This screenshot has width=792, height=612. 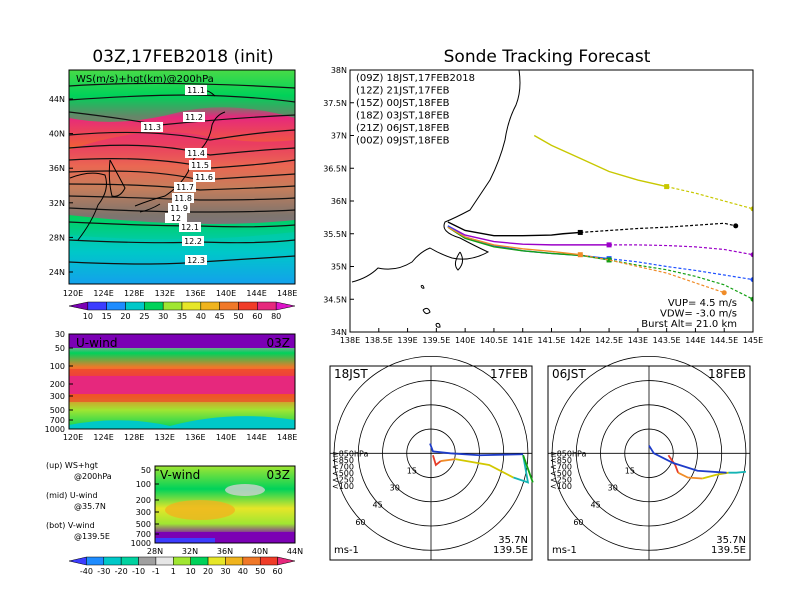 I want to click on u-lon-tick-label: 136E, so click(x=195, y=437).